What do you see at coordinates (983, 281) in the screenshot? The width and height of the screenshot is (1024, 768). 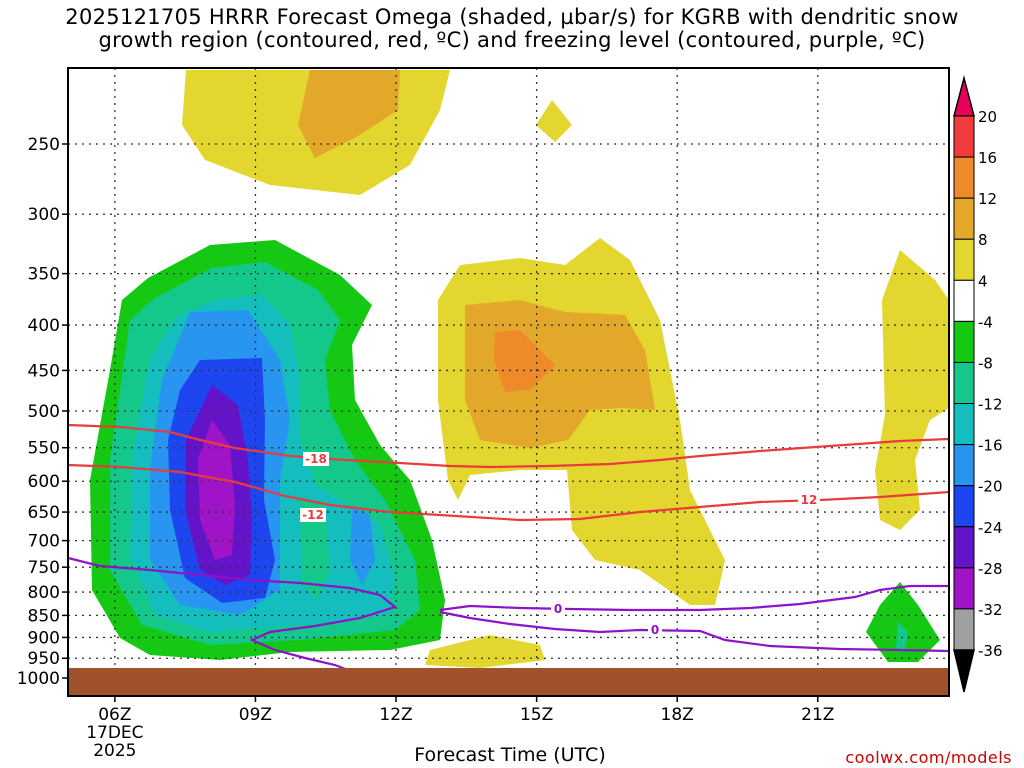 I see `colorbar-label: 4` at bounding box center [983, 281].